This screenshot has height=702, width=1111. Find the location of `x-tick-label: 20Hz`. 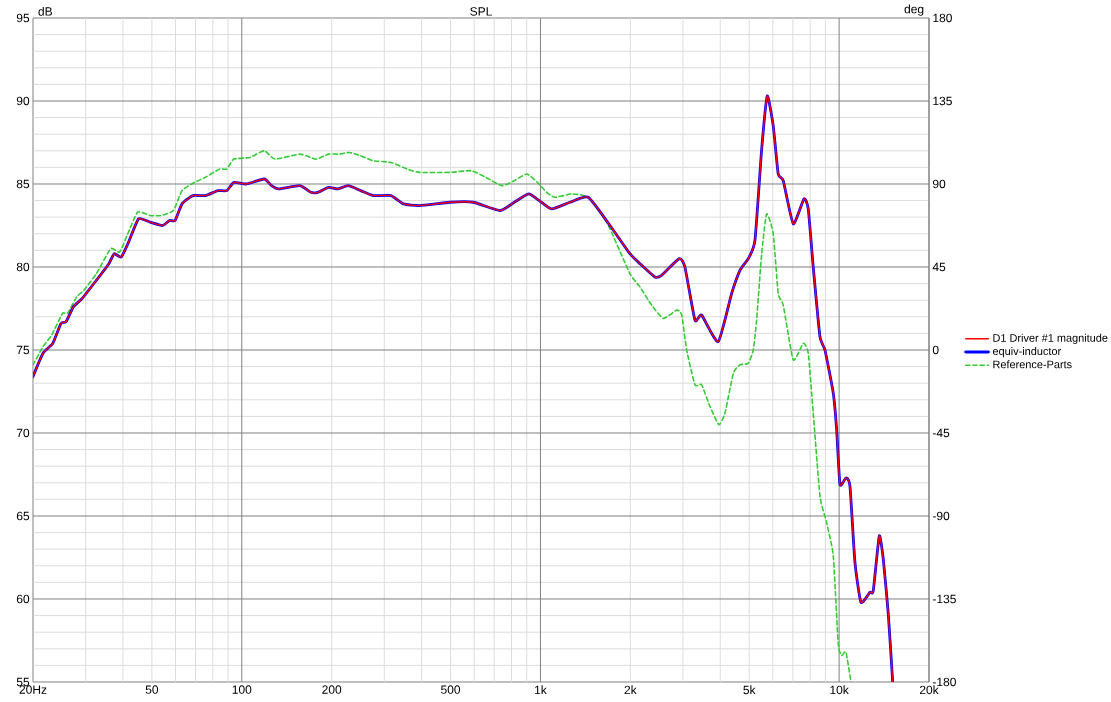

x-tick-label: 20Hz is located at coordinates (33, 689).